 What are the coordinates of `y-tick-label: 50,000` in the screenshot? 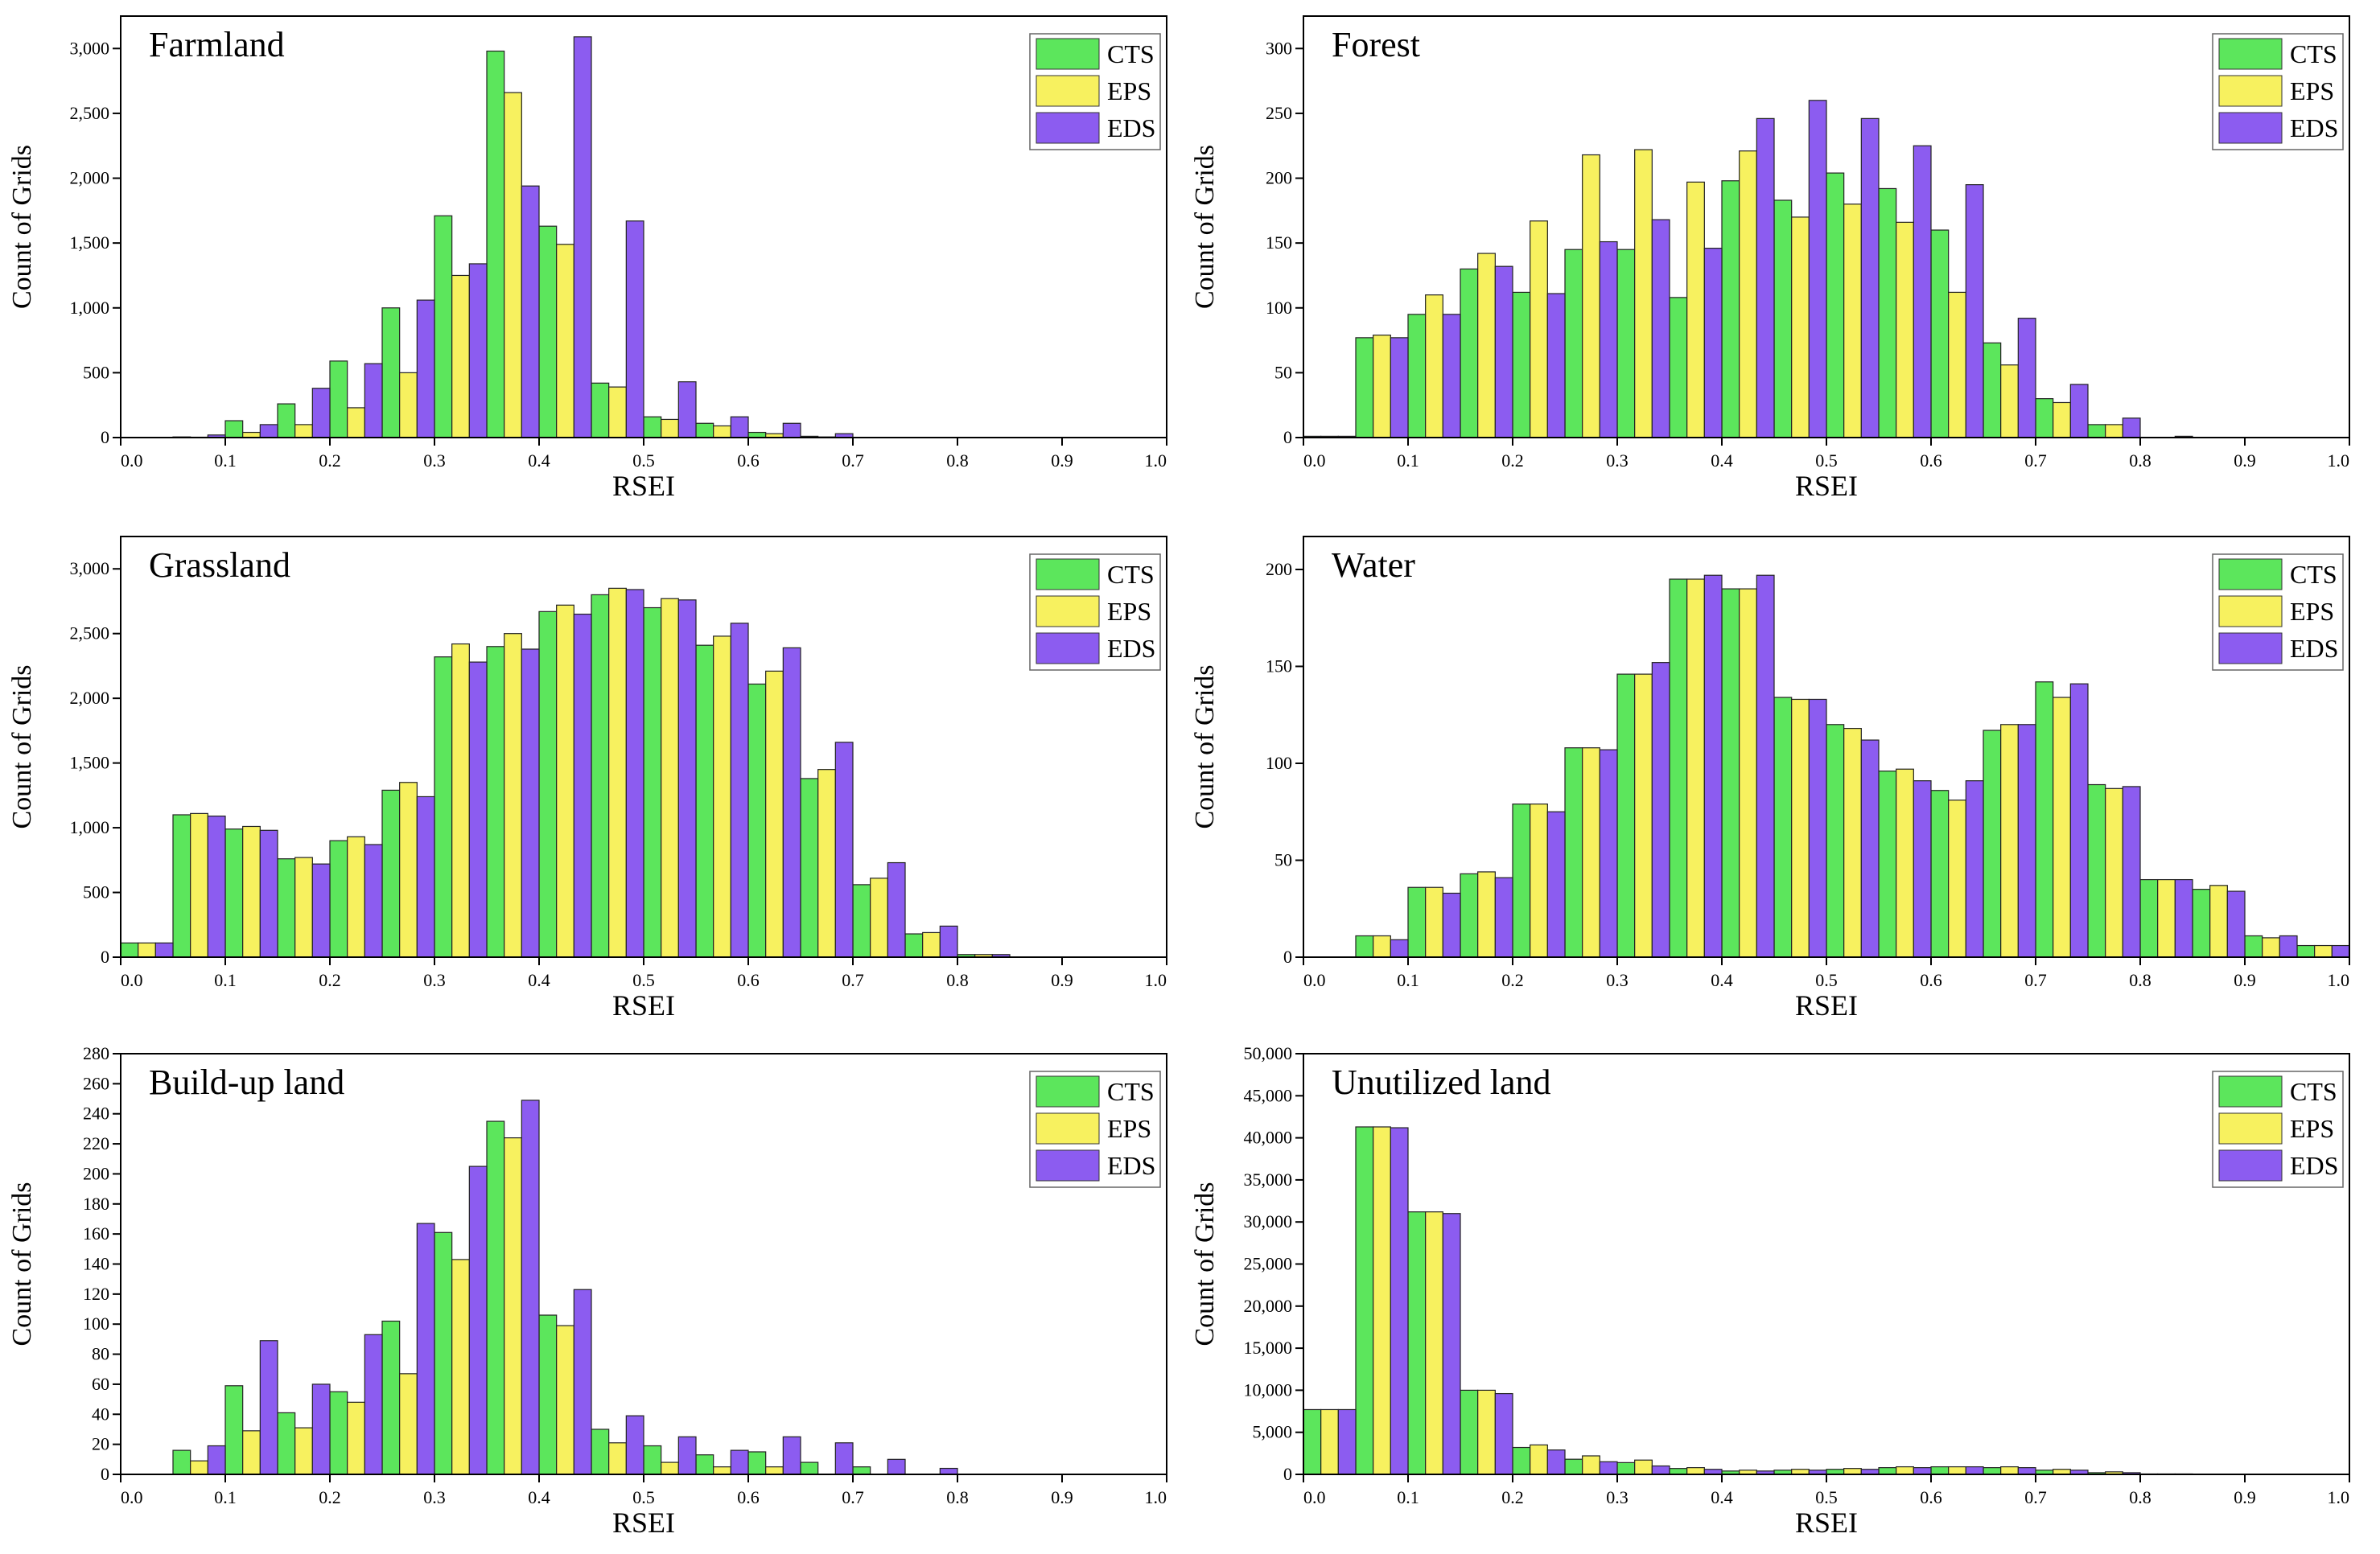 It's located at (1268, 1053).